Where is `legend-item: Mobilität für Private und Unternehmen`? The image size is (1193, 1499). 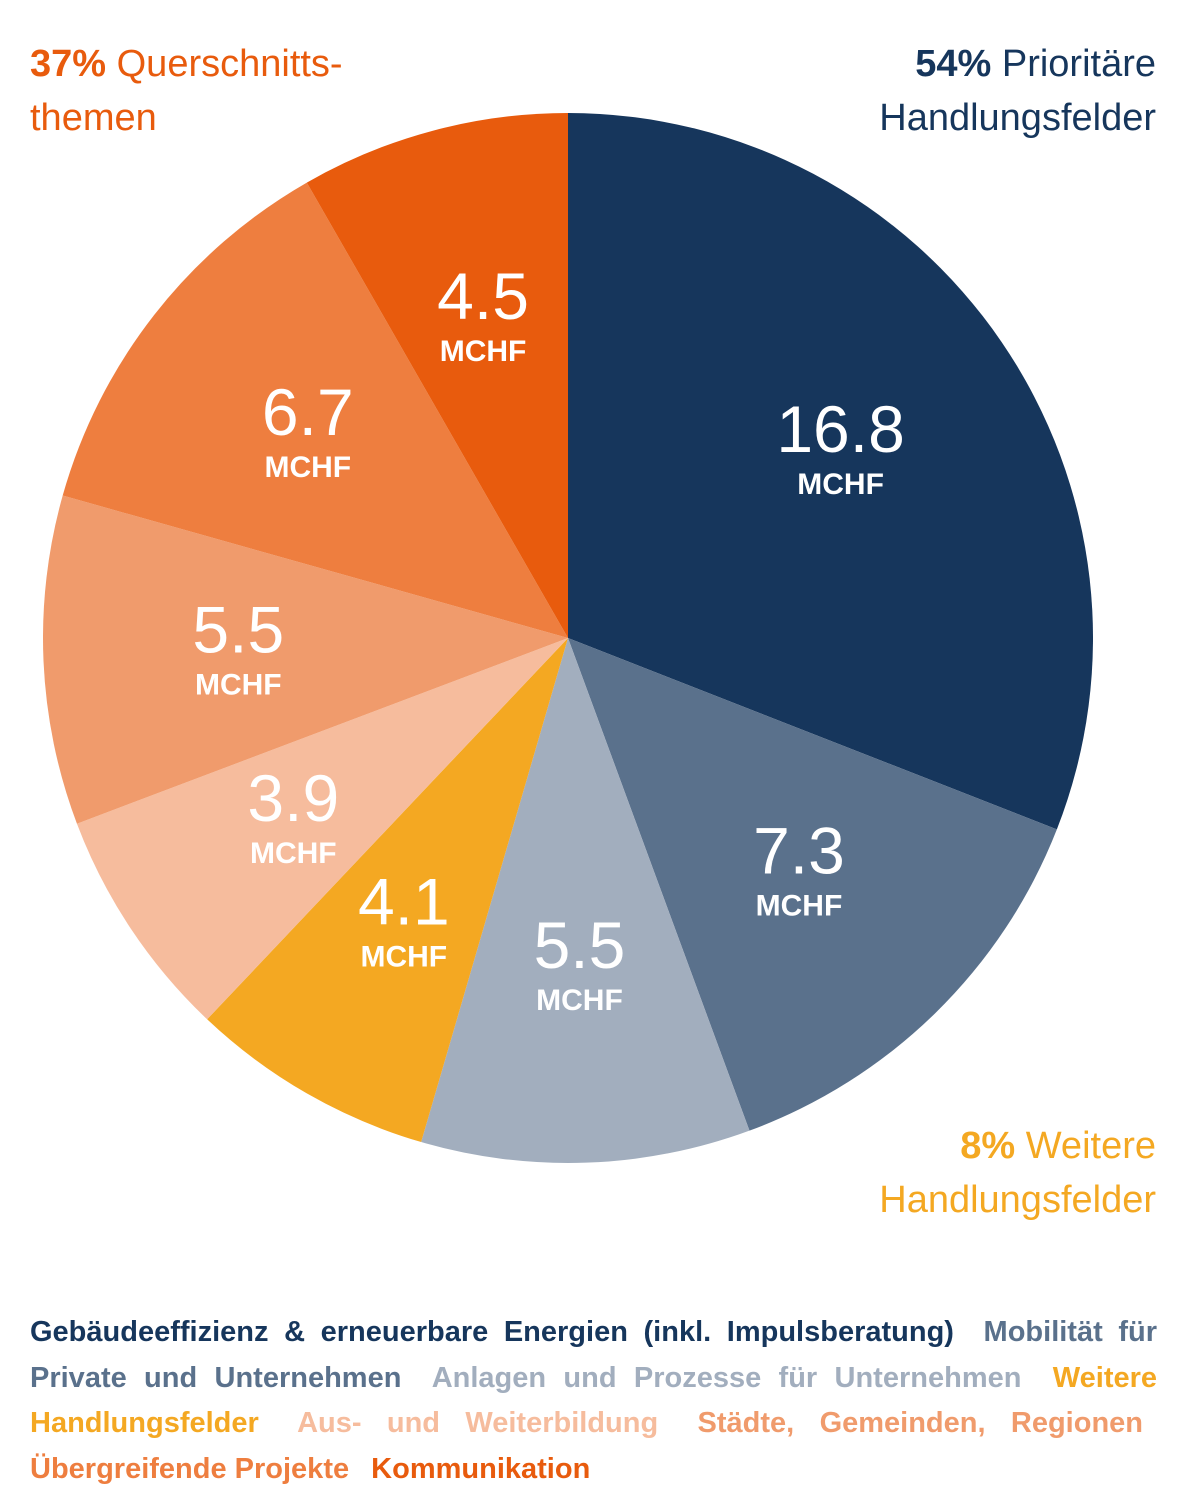 legend-item: Mobilität für Private und Unternehmen is located at coordinates (593, 1355).